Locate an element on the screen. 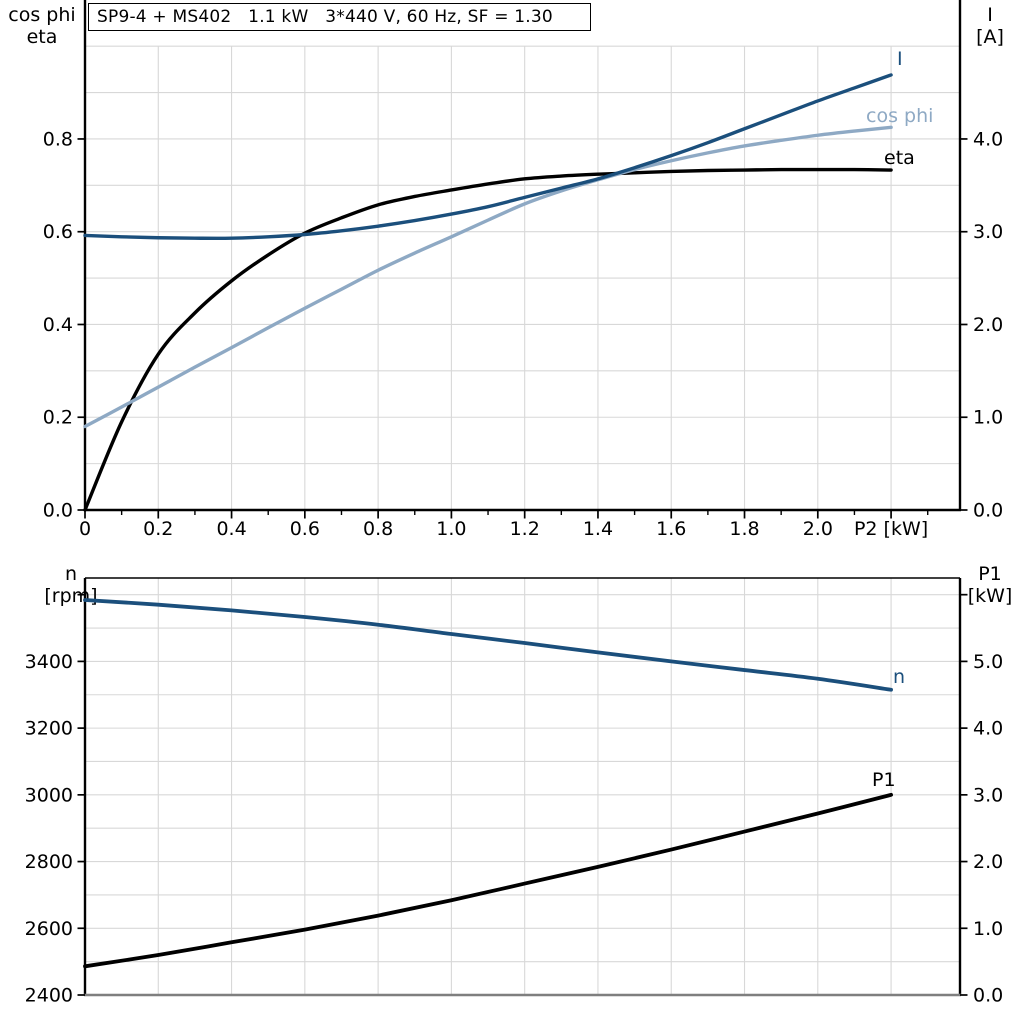  left-tick-label: 3400 is located at coordinates (49, 662).